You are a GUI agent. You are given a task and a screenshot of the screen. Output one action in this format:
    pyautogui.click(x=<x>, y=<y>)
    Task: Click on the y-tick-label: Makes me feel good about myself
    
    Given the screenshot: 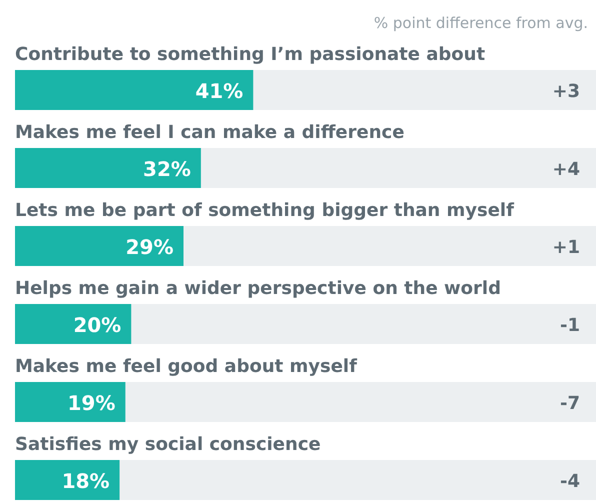 What is the action you would take?
    pyautogui.click(x=186, y=366)
    